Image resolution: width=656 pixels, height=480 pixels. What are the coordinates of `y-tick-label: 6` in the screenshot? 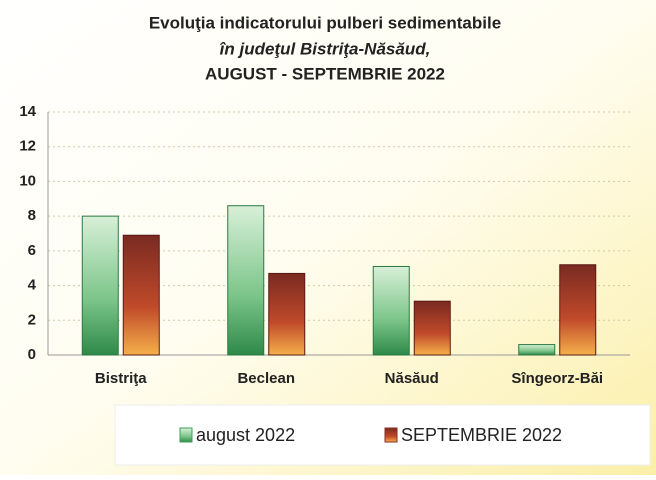 It's located at (32, 250).